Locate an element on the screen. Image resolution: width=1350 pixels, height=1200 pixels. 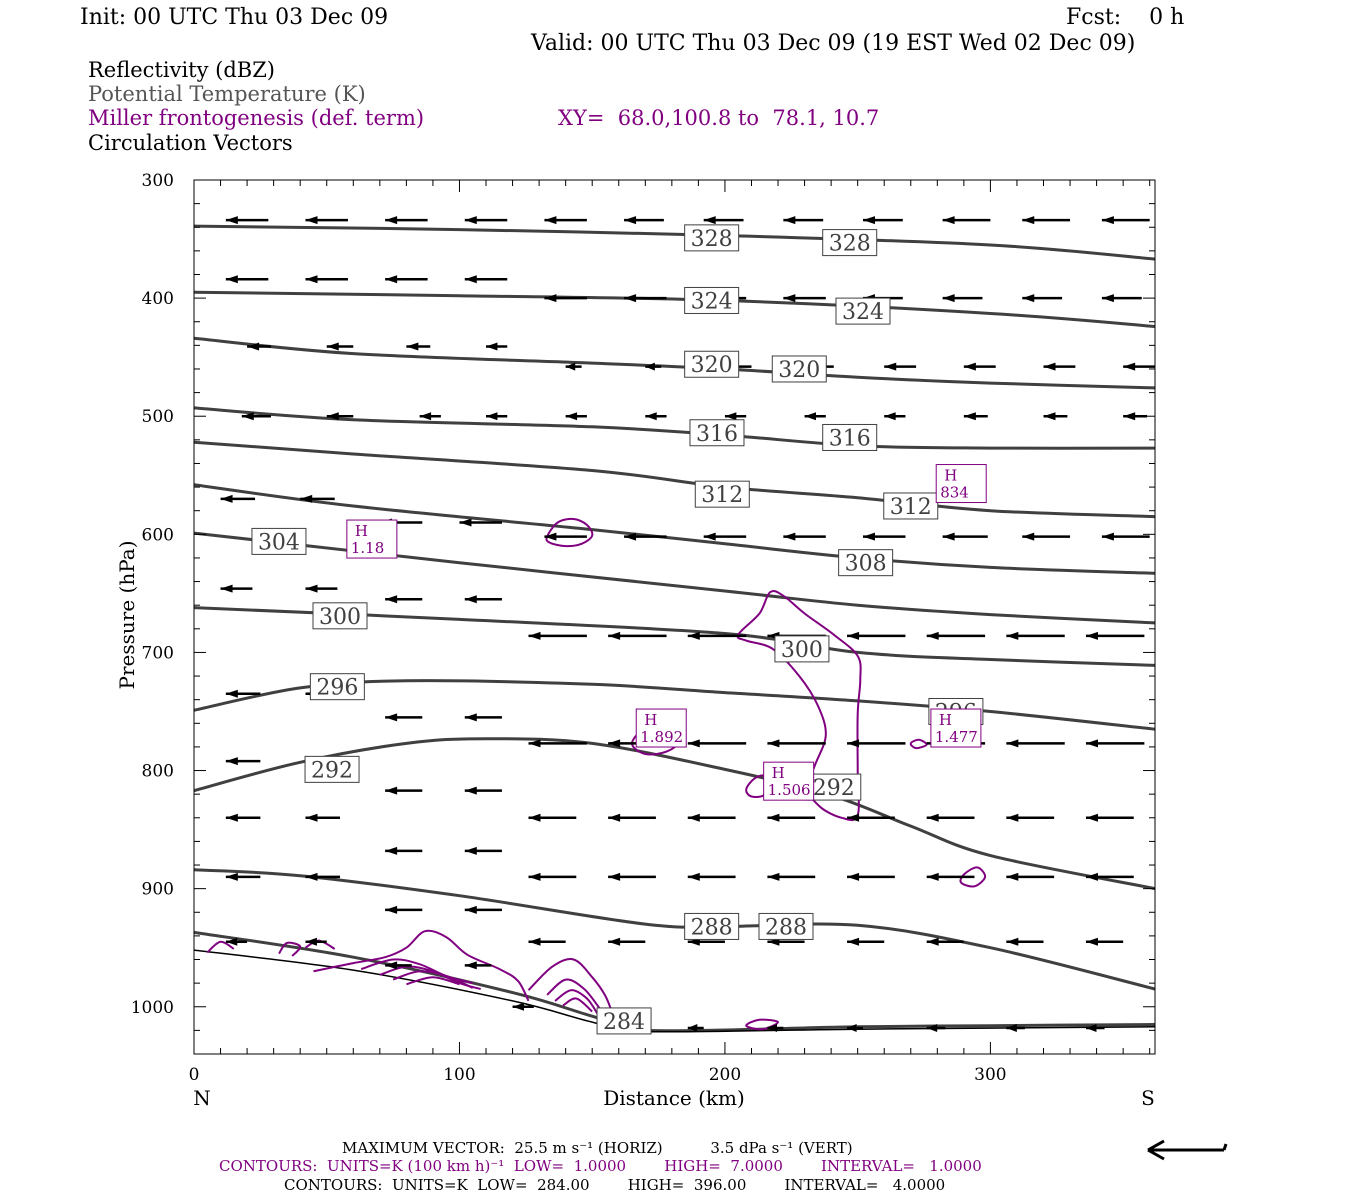
x-tick-label: 300 is located at coordinates (990, 1075).